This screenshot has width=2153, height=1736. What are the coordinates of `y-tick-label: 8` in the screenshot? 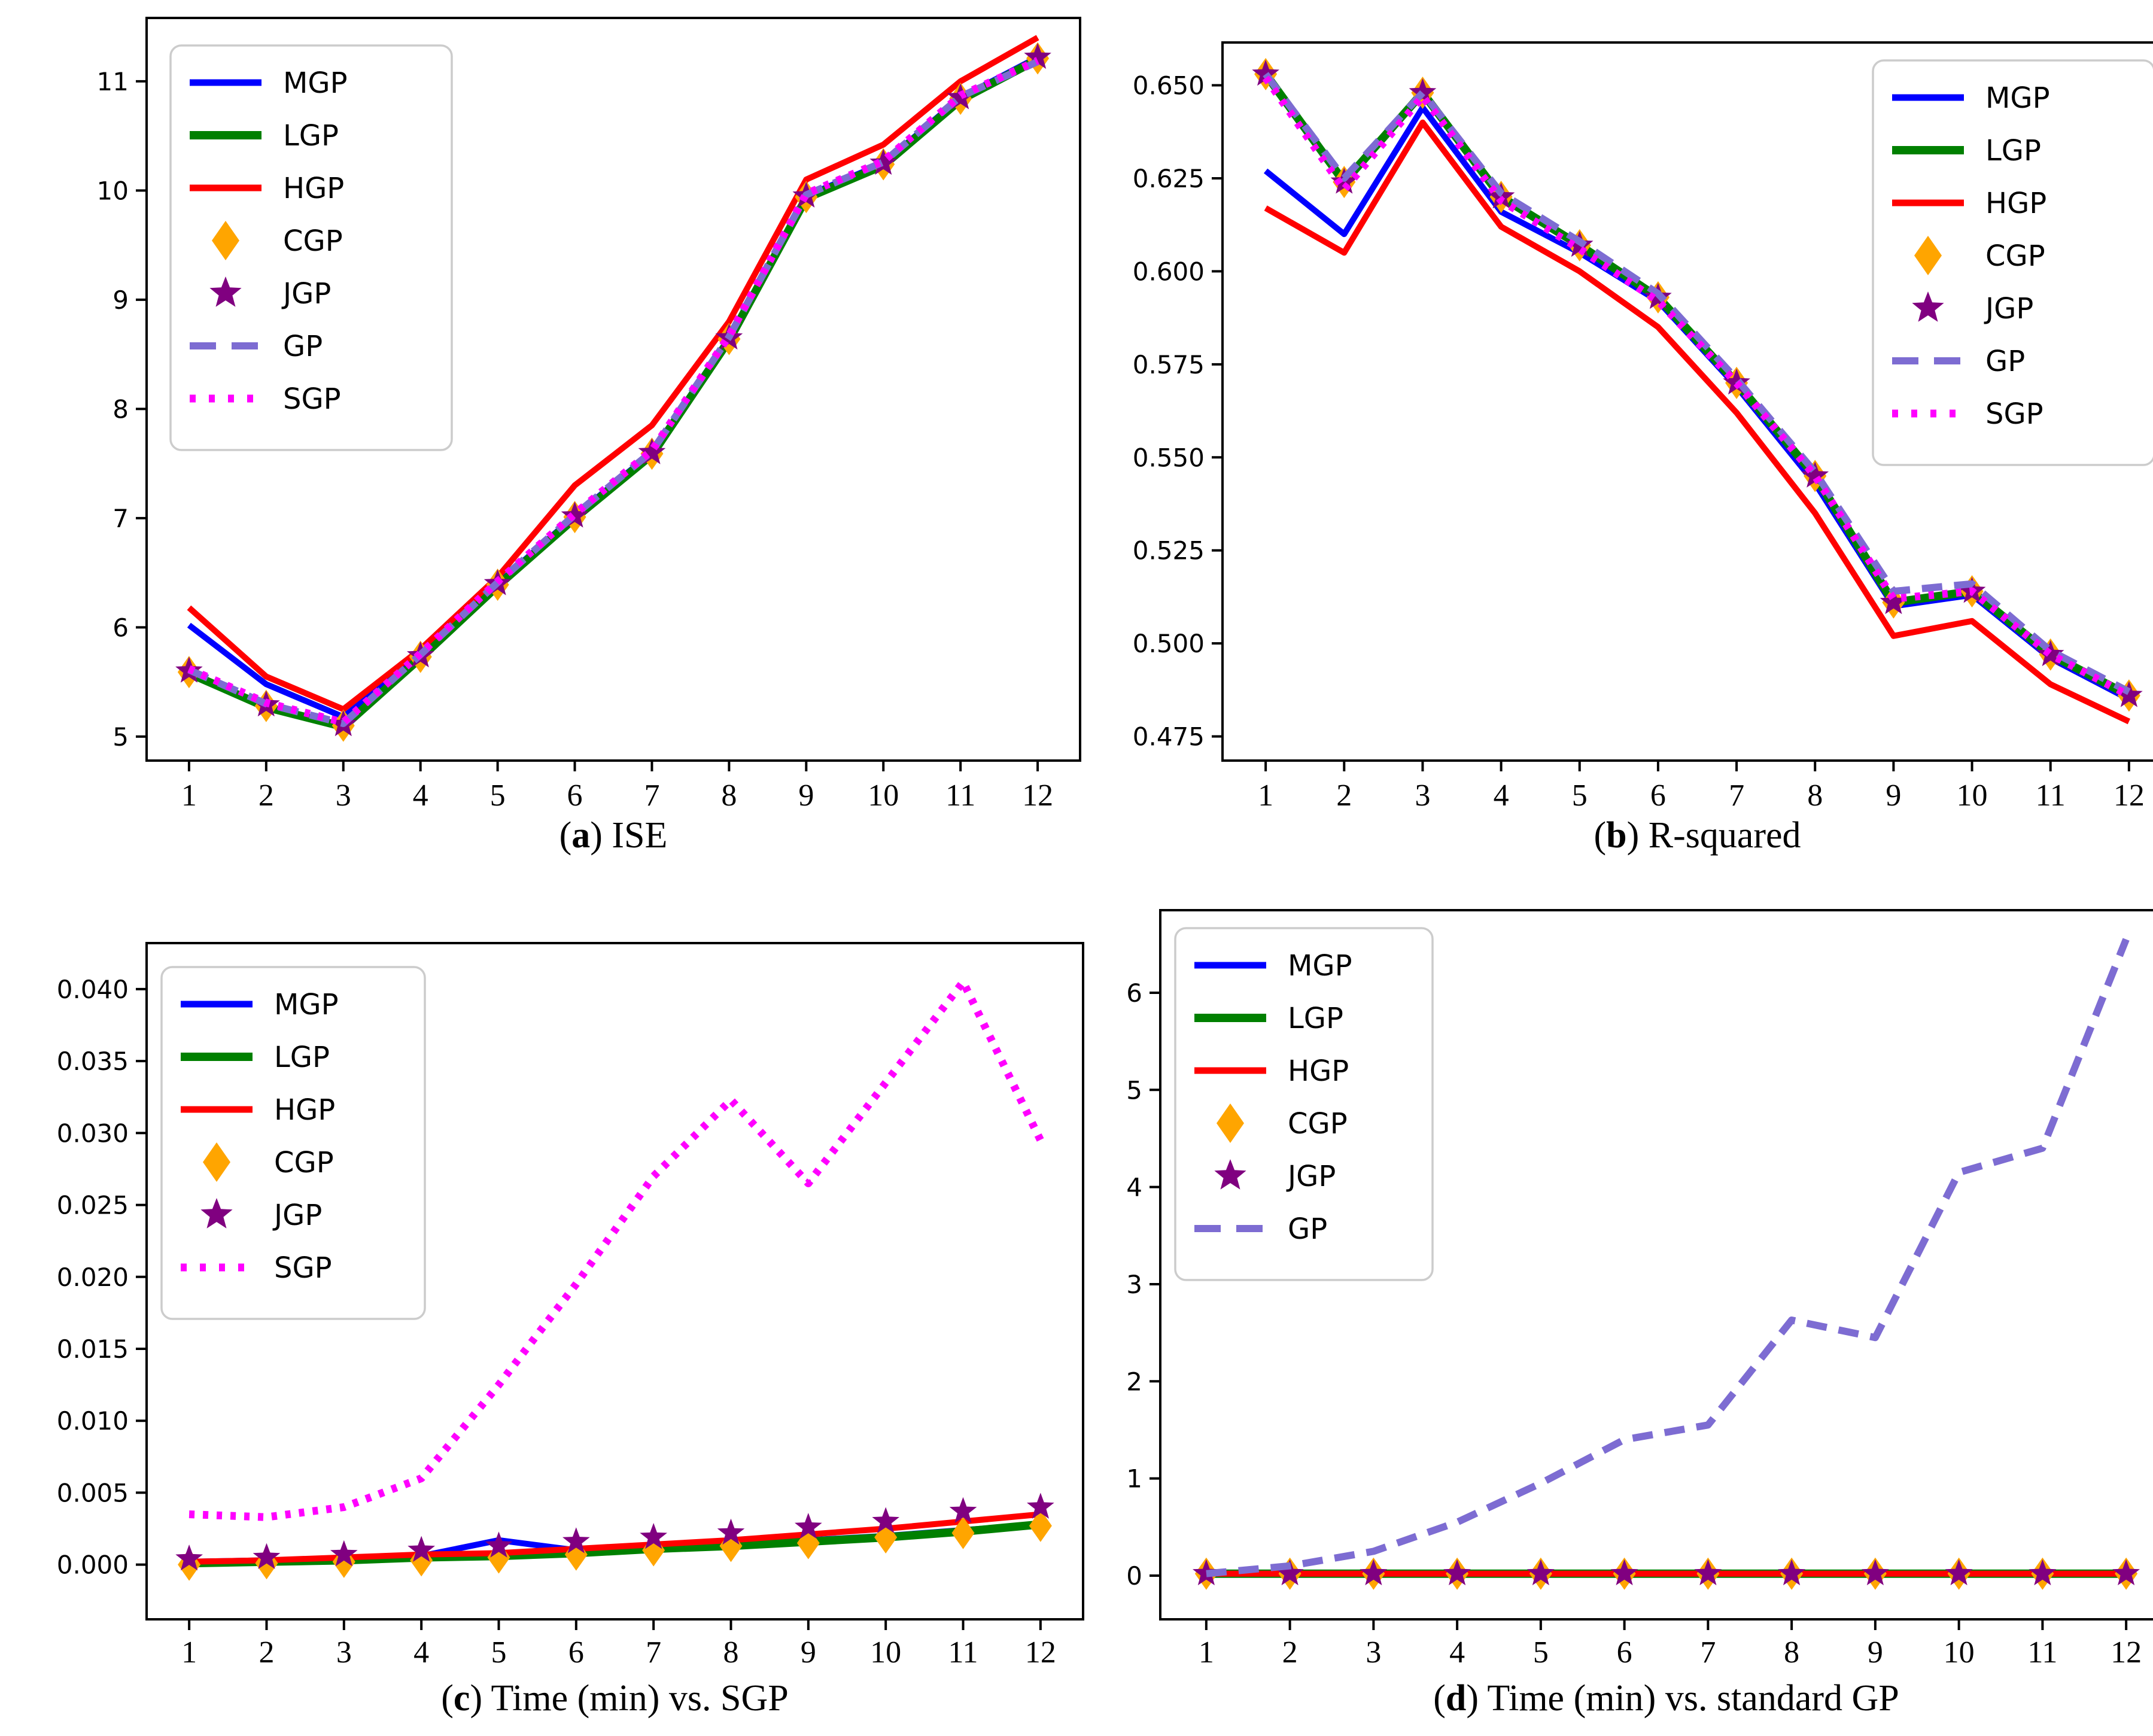 It's located at (120, 409).